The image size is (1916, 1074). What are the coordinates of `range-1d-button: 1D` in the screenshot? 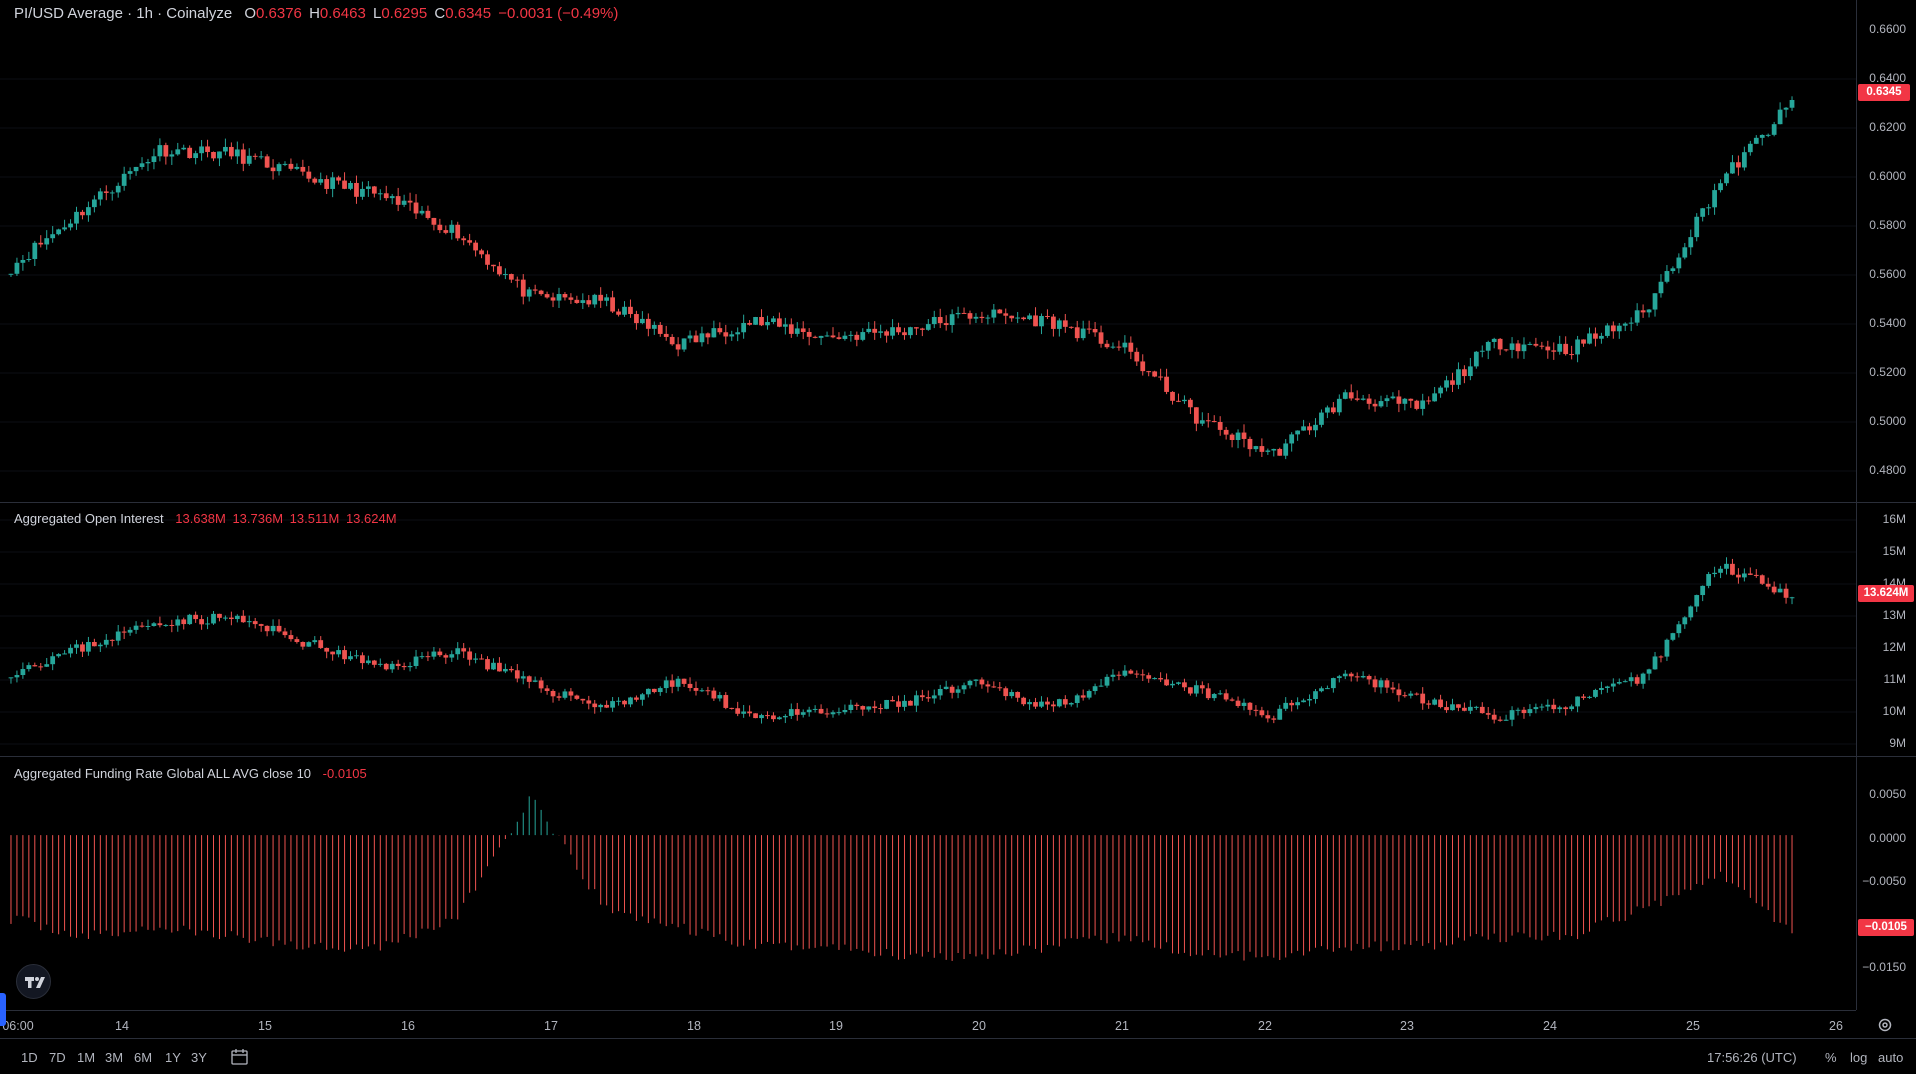 It's located at (29, 1057).